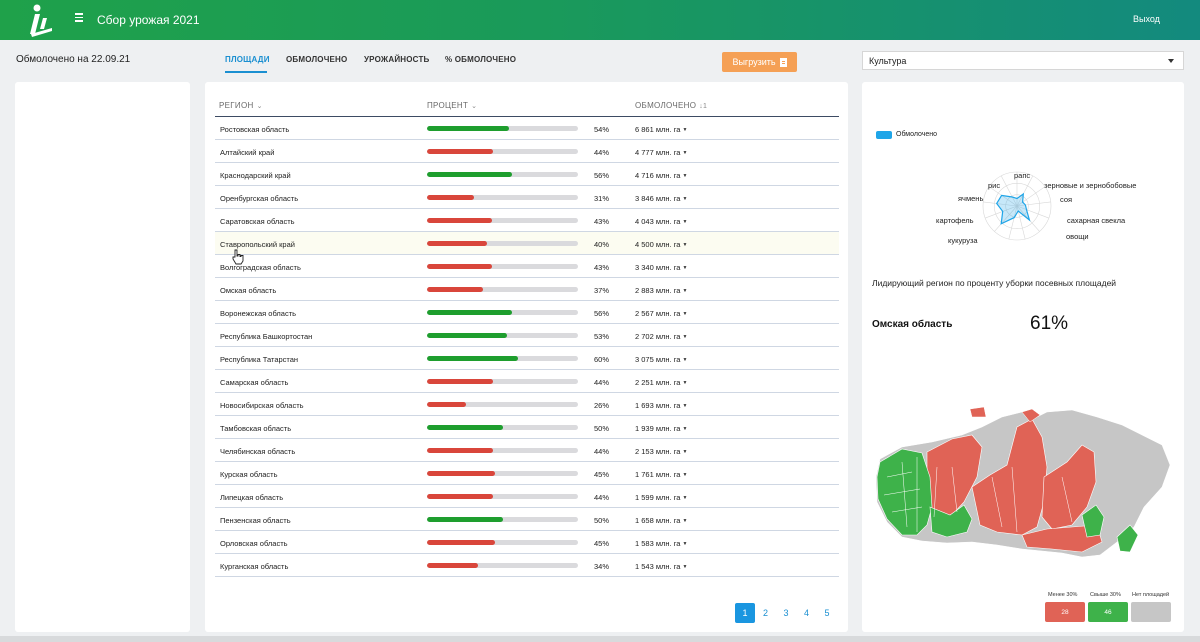 Image resolution: width=1200 pixels, height=642 pixels. I want to click on page-button-4: 4, so click(806, 613).